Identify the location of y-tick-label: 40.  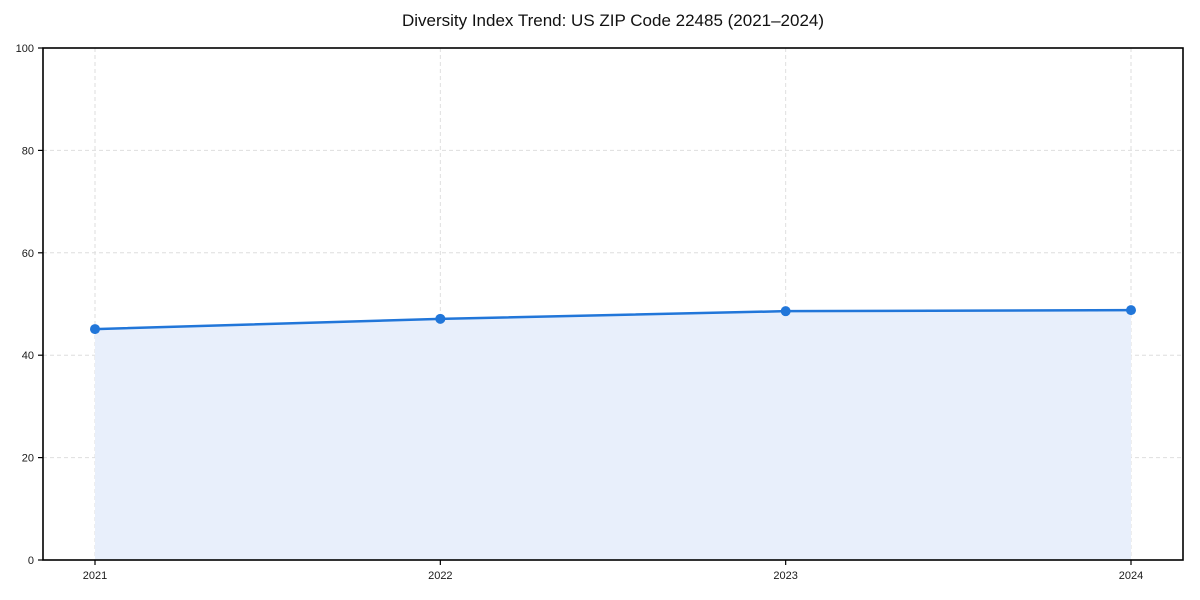
(28, 356).